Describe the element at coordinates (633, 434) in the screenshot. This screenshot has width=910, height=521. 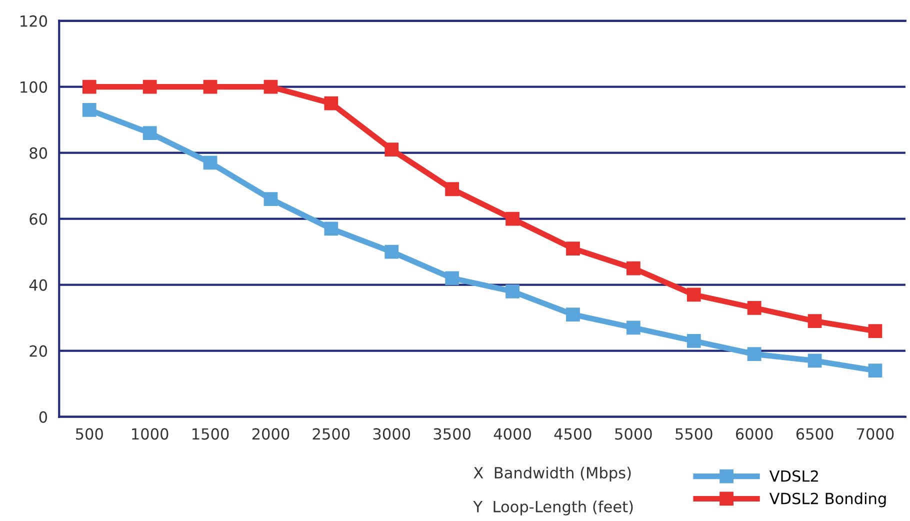
I see `x-tick-label: 5000` at that location.